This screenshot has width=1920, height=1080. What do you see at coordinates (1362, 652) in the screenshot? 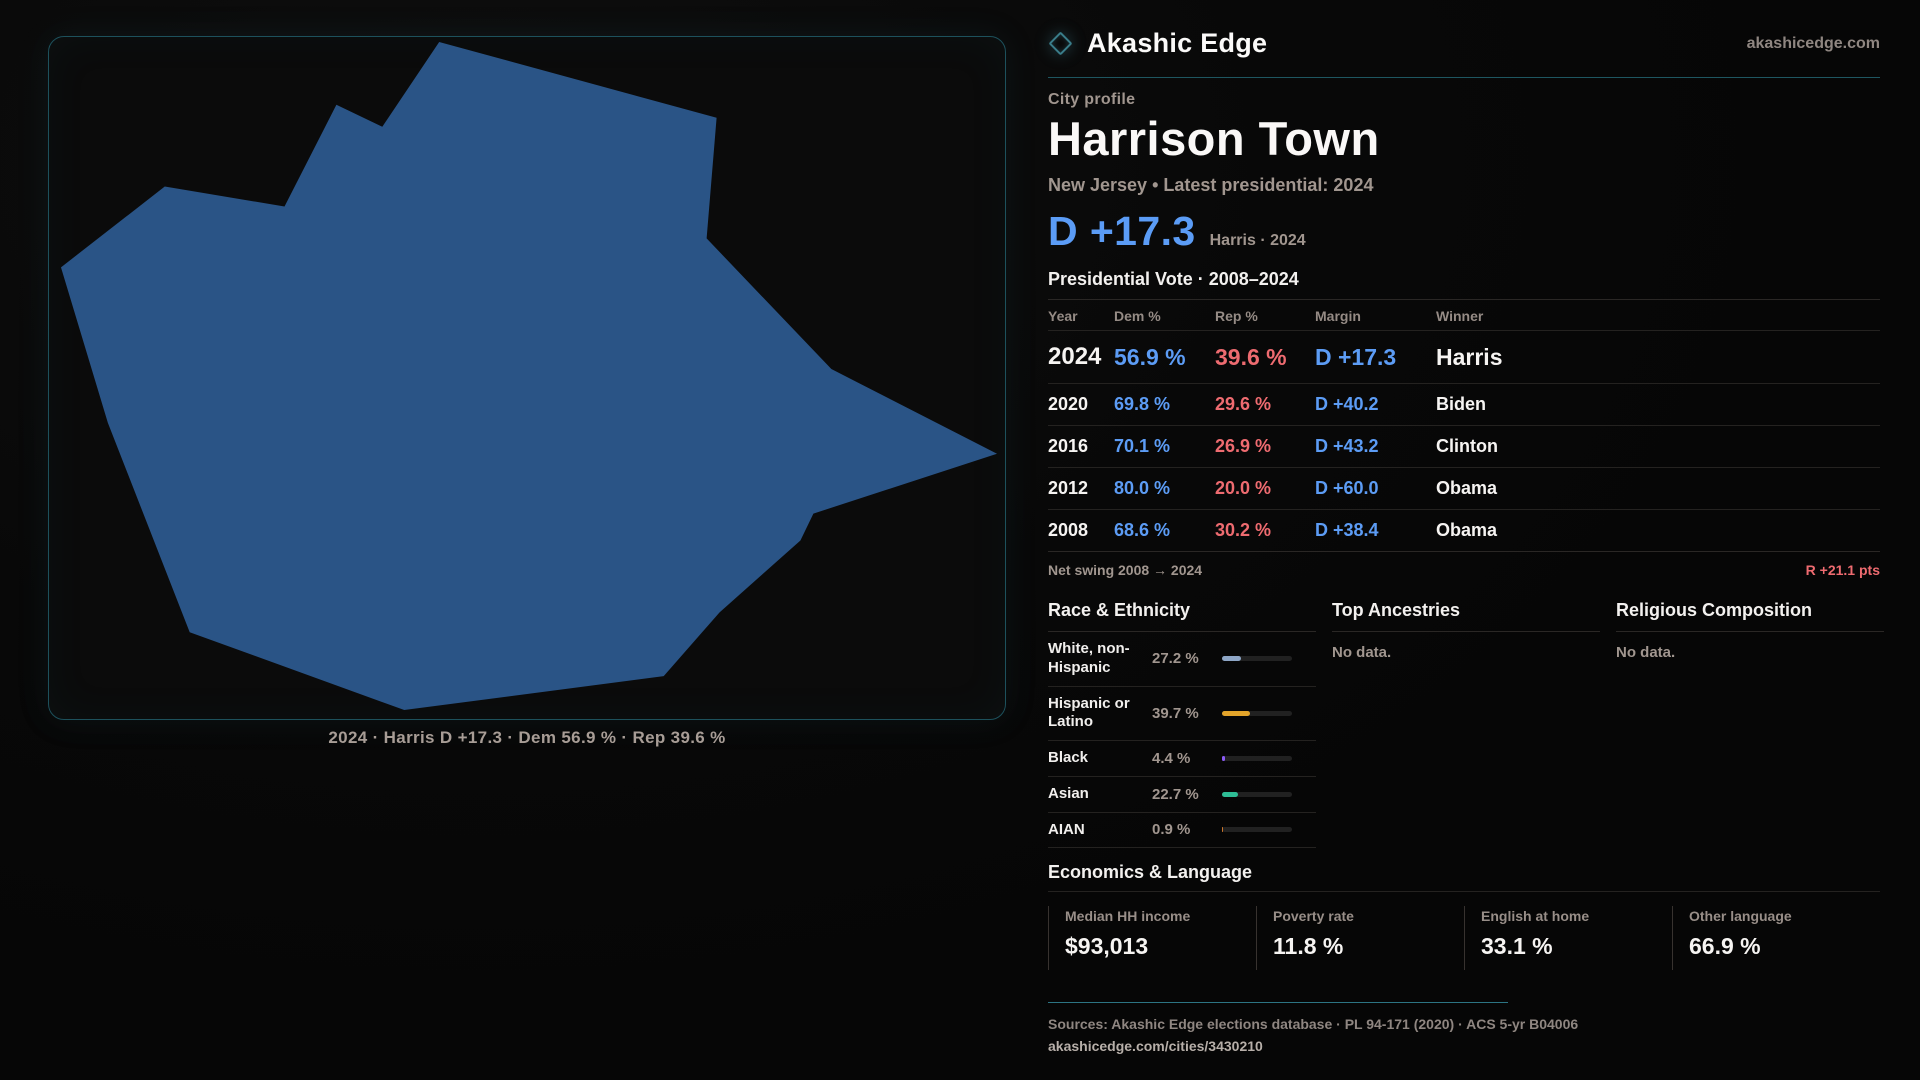
I see `ancestries-empty: No data.` at bounding box center [1362, 652].